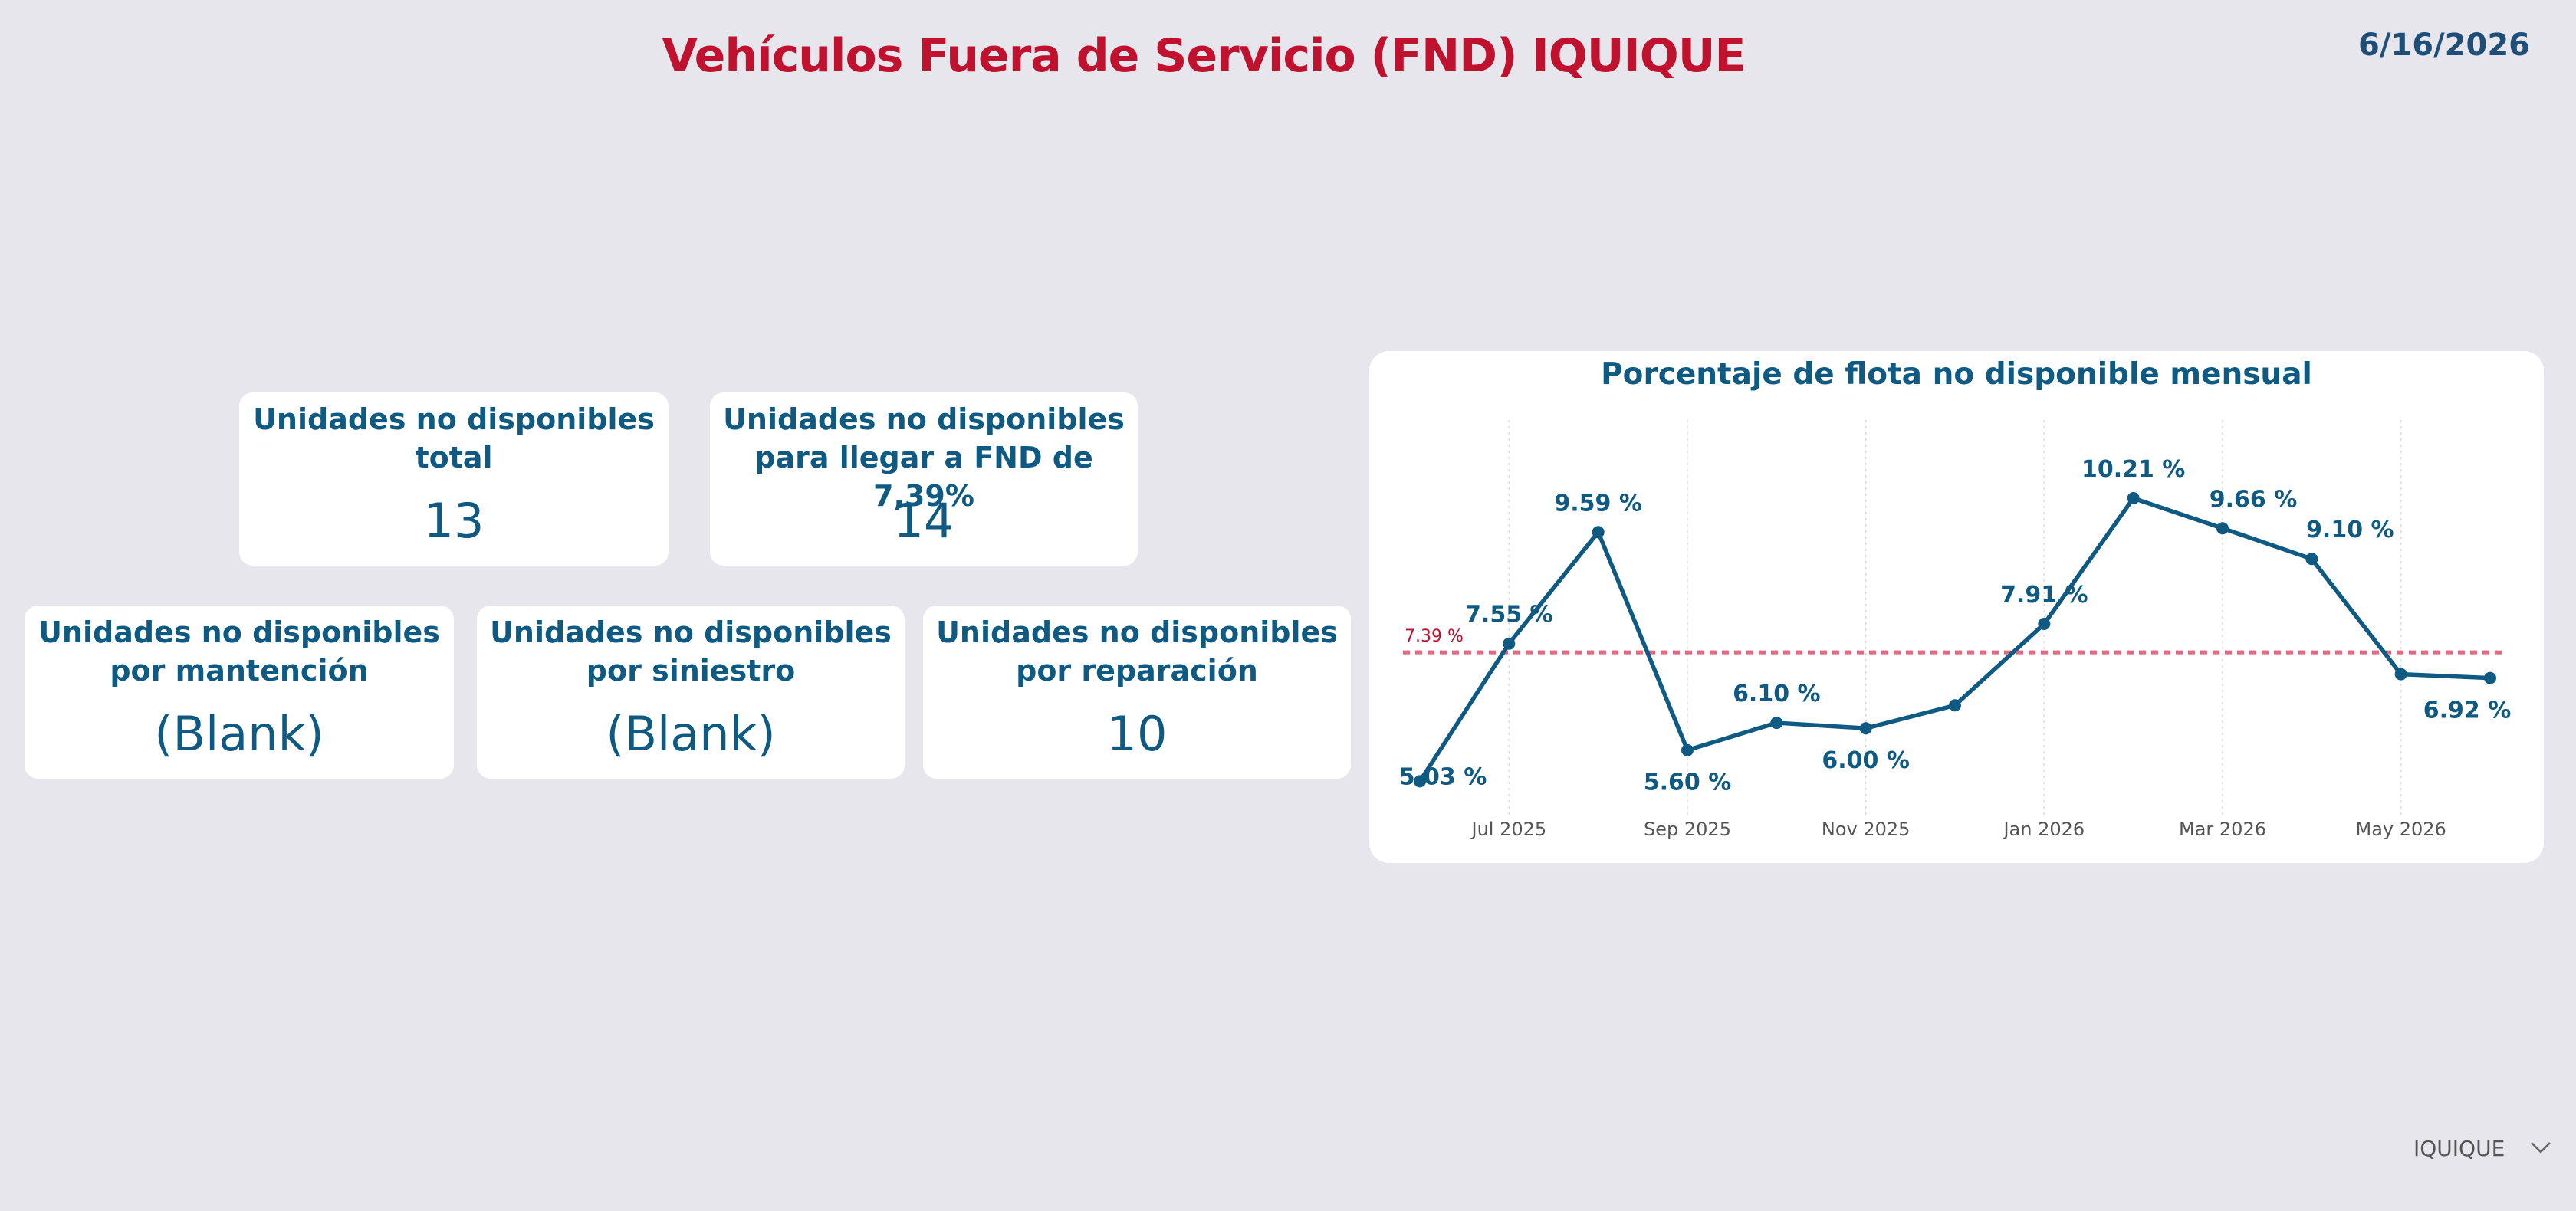  I want to click on card-total-value: 13, so click(454, 521).